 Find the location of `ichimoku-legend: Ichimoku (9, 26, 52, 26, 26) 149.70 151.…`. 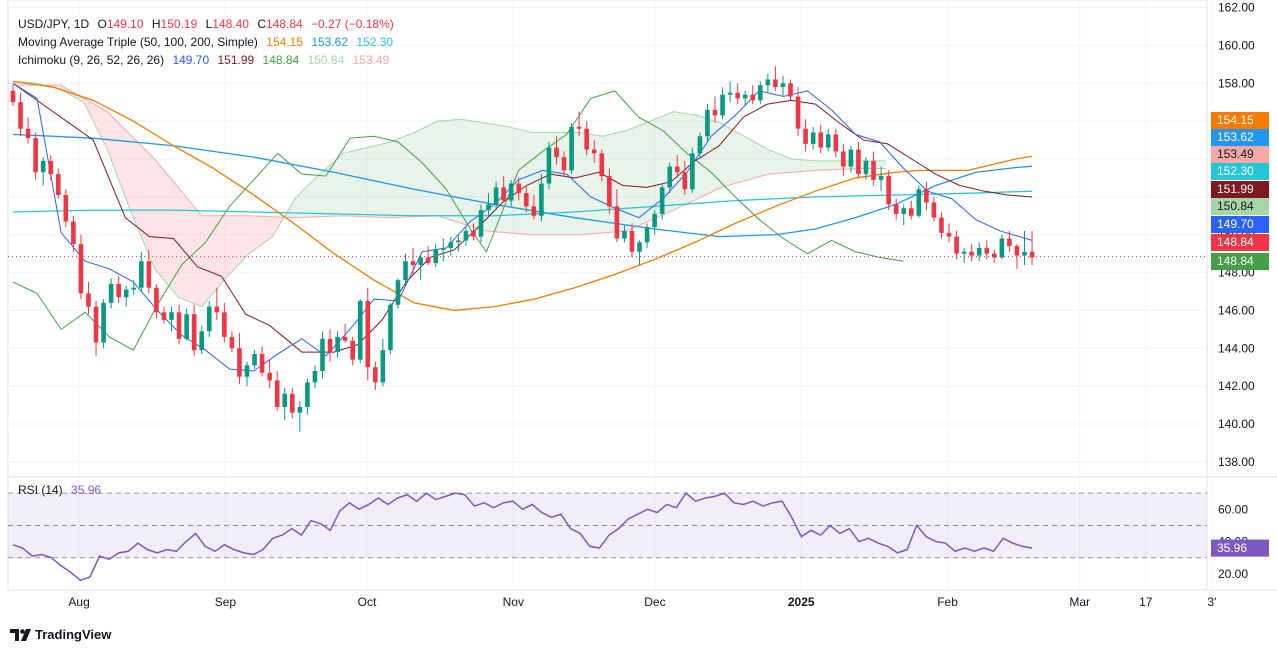

ichimoku-legend: Ichimoku (9, 26, 52, 26, 26) 149.70 151.… is located at coordinates (206, 60).